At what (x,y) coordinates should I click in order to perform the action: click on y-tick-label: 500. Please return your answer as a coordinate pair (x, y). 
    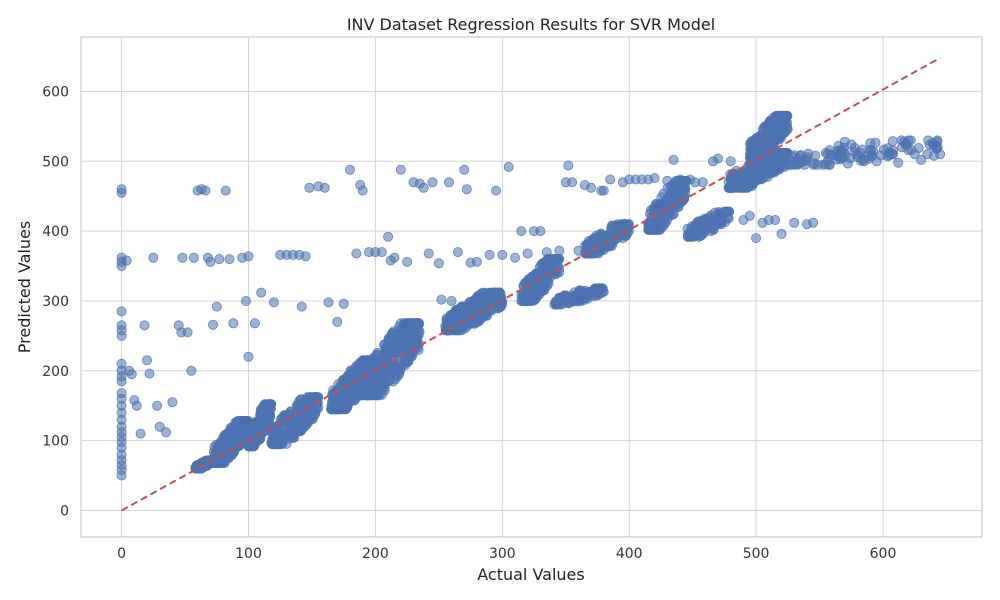
    Looking at the image, I should click on (55, 162).